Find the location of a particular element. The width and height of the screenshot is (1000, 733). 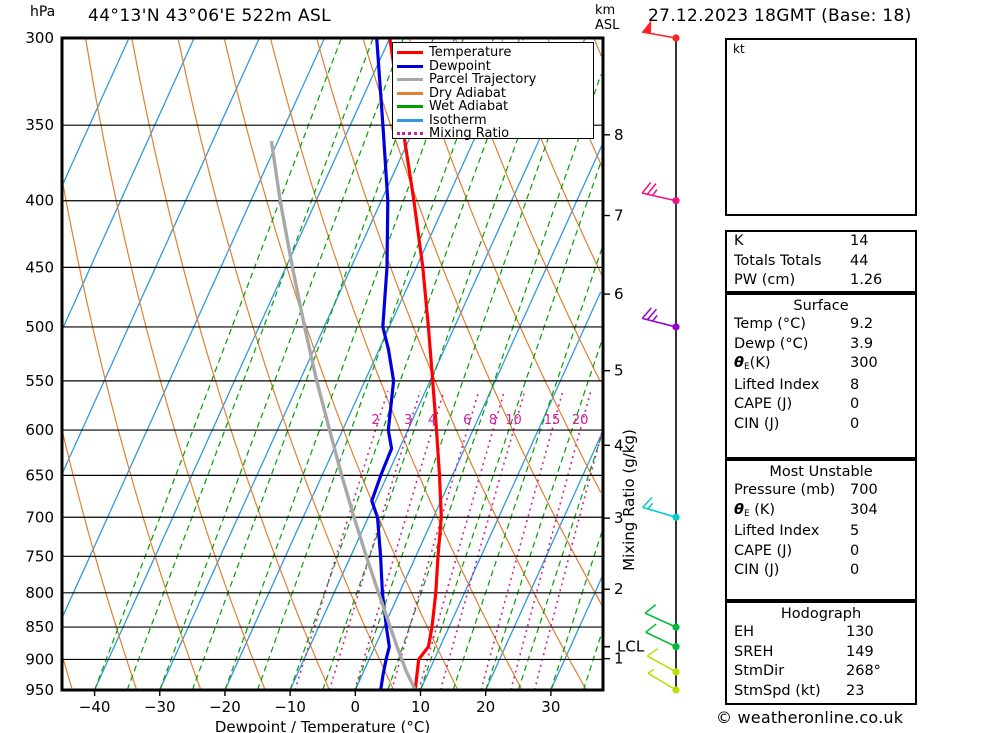

mixing-ratio-lines is located at coordinates (448, 540).